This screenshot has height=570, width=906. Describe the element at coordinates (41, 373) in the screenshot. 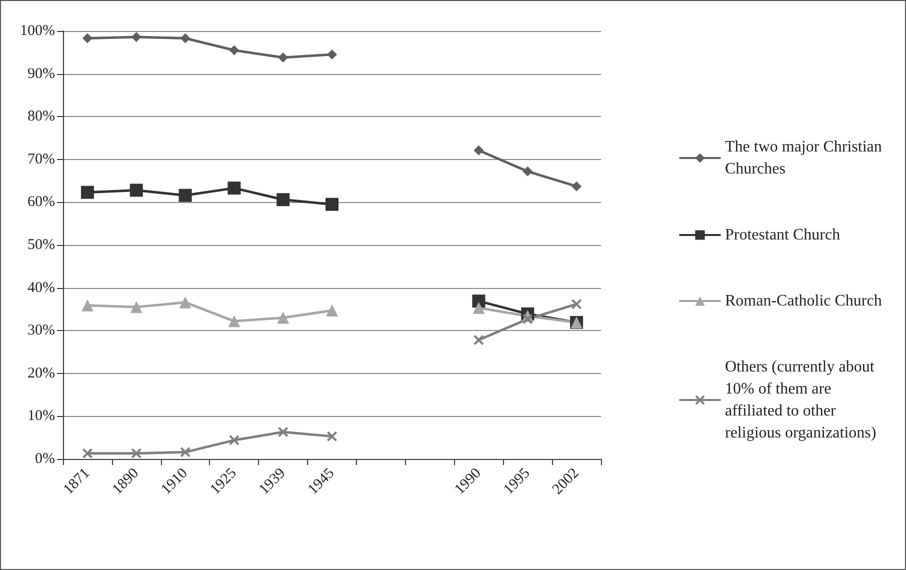

I see `y-tick-label: 20%` at that location.